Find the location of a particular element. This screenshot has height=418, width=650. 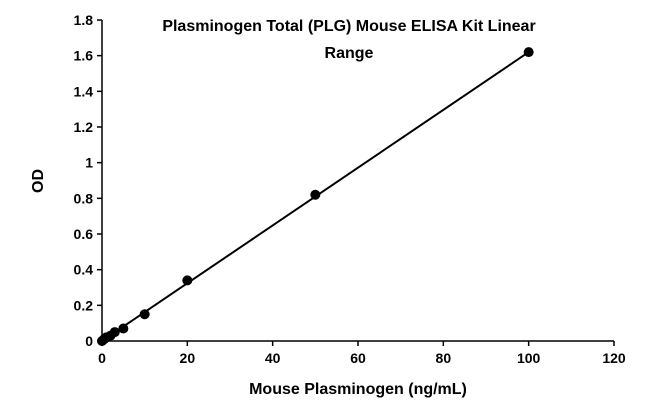

y-tick-label: 0.4 is located at coordinates (84, 270).